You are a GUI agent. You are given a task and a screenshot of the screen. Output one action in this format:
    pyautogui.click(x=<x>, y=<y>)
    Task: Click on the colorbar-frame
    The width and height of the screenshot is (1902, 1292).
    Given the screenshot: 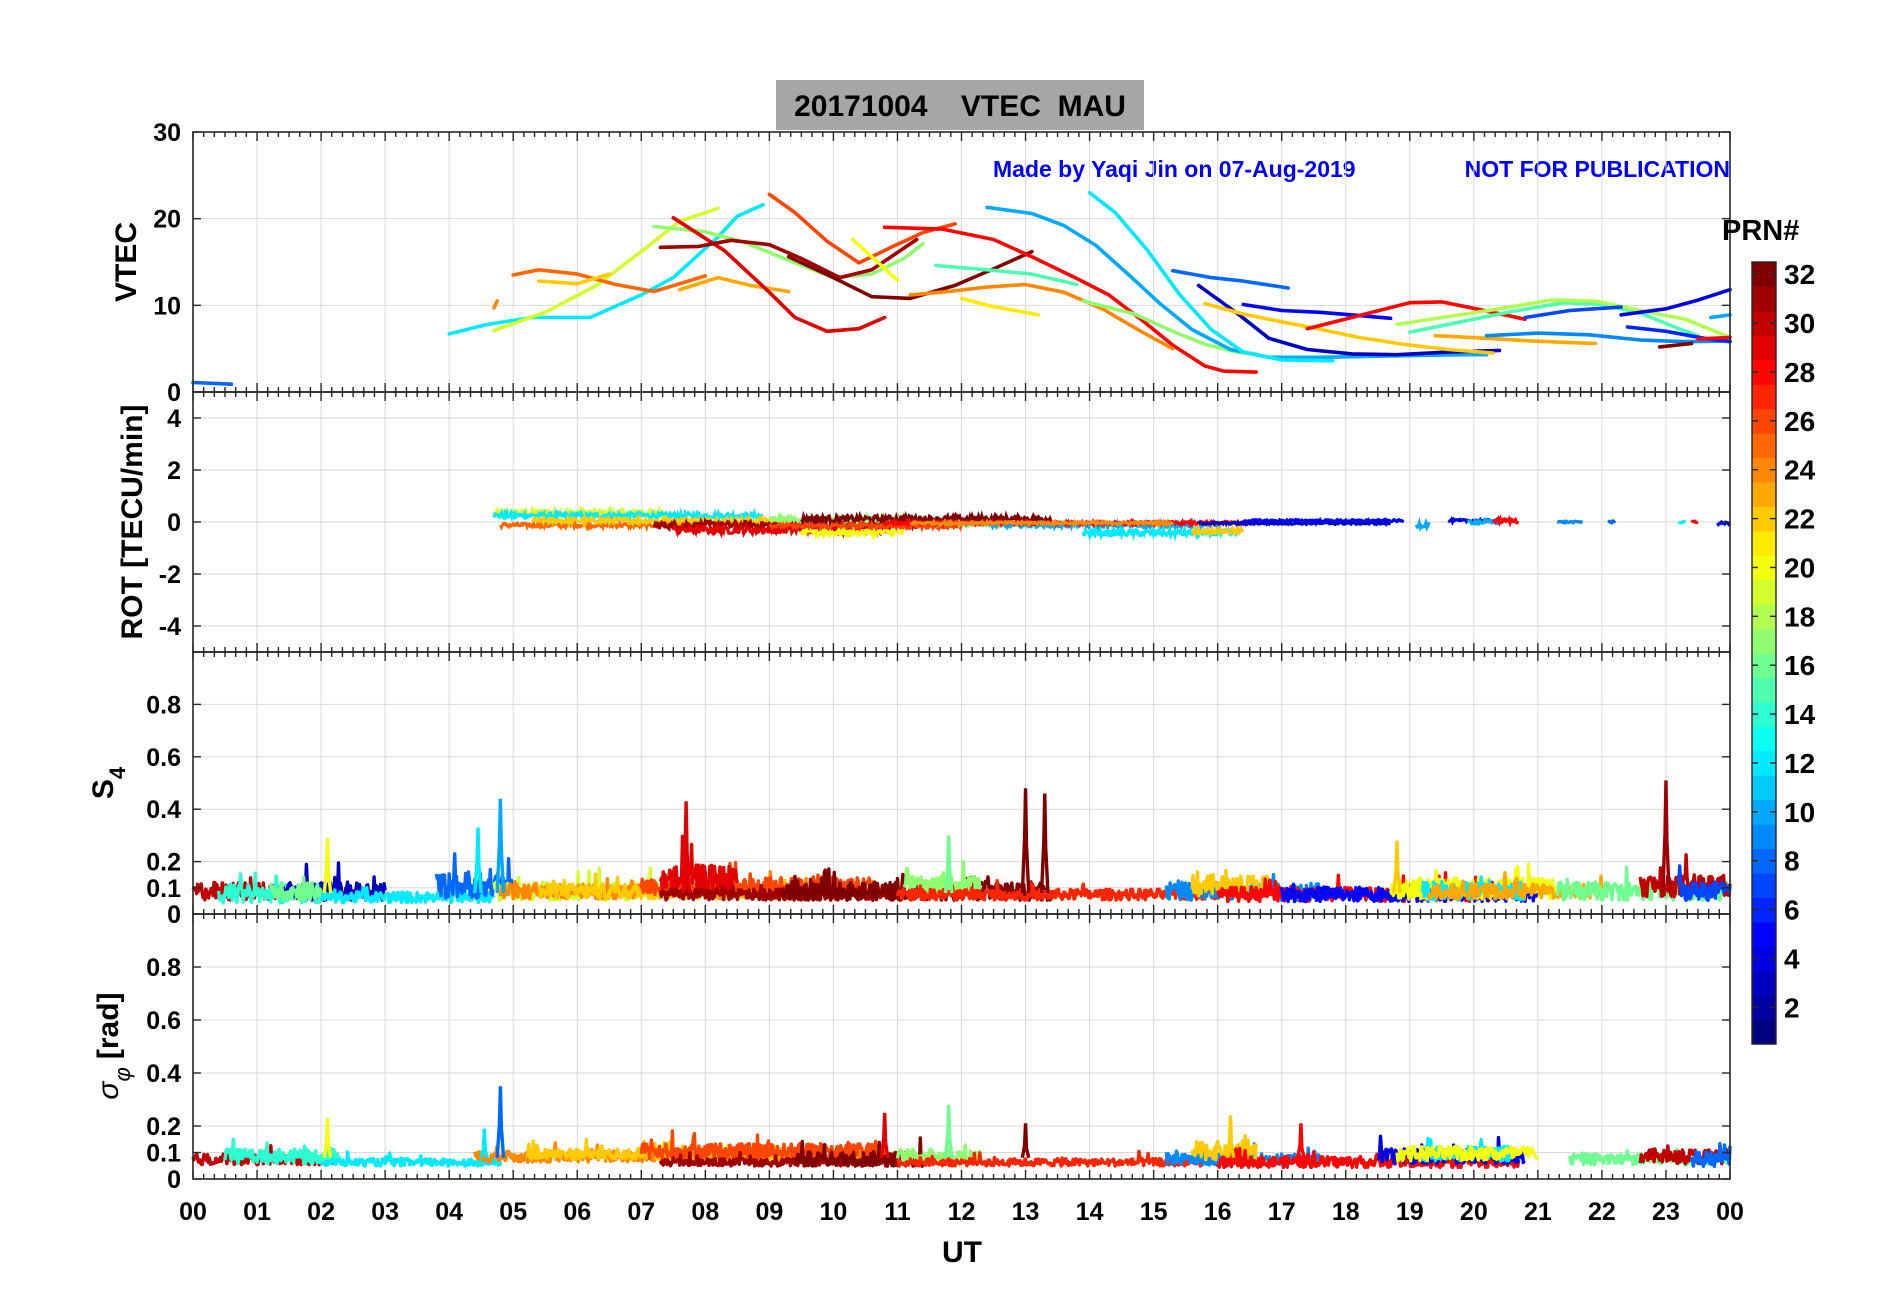 What is the action you would take?
    pyautogui.click(x=1764, y=653)
    